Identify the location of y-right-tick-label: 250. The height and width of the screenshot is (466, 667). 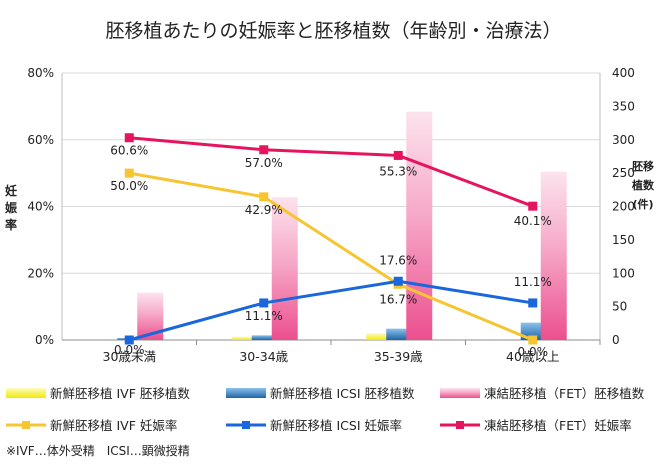
(623, 173).